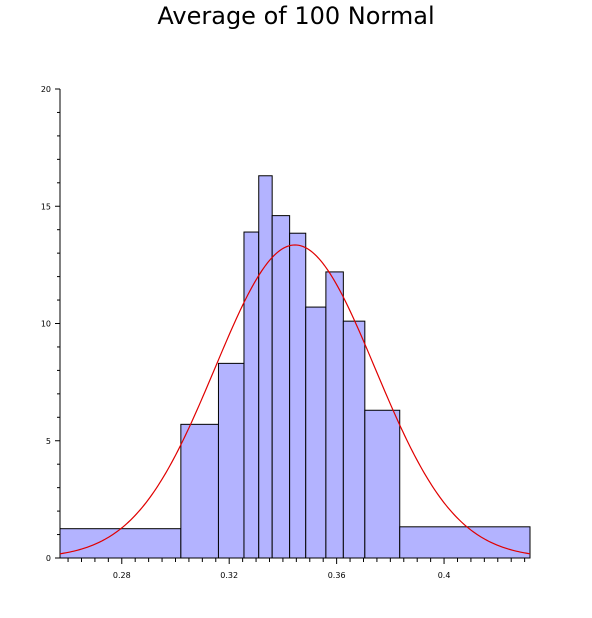 This screenshot has height=618, width=592. Describe the element at coordinates (122, 575) in the screenshot. I see `x-tick-label: 0.28` at that location.